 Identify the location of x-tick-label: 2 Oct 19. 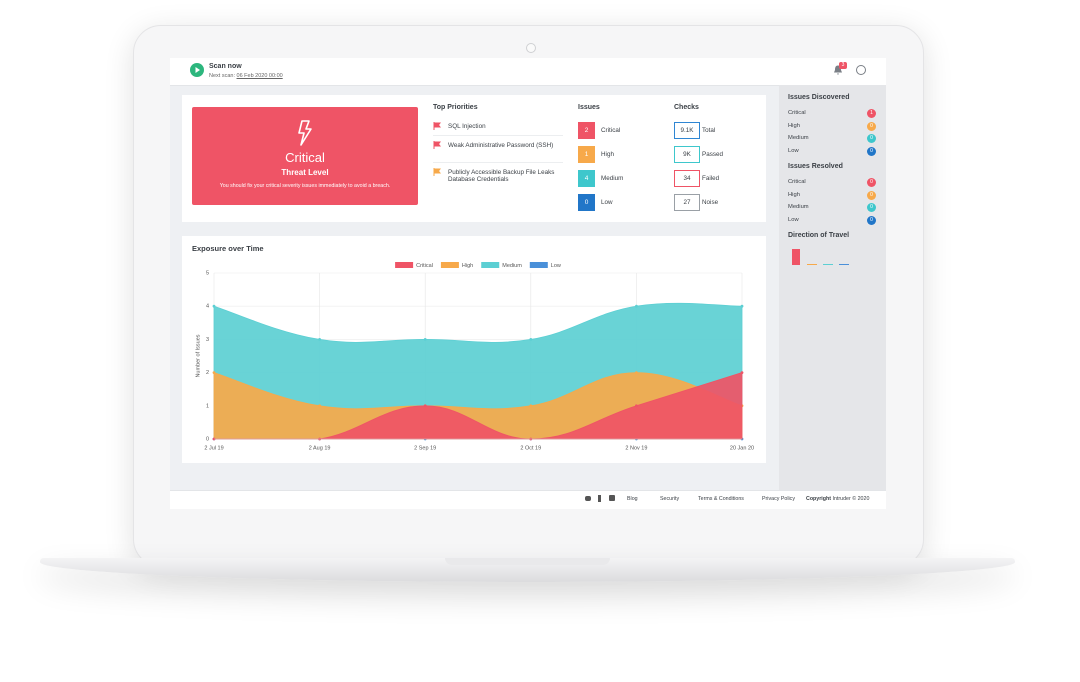
(530, 448).